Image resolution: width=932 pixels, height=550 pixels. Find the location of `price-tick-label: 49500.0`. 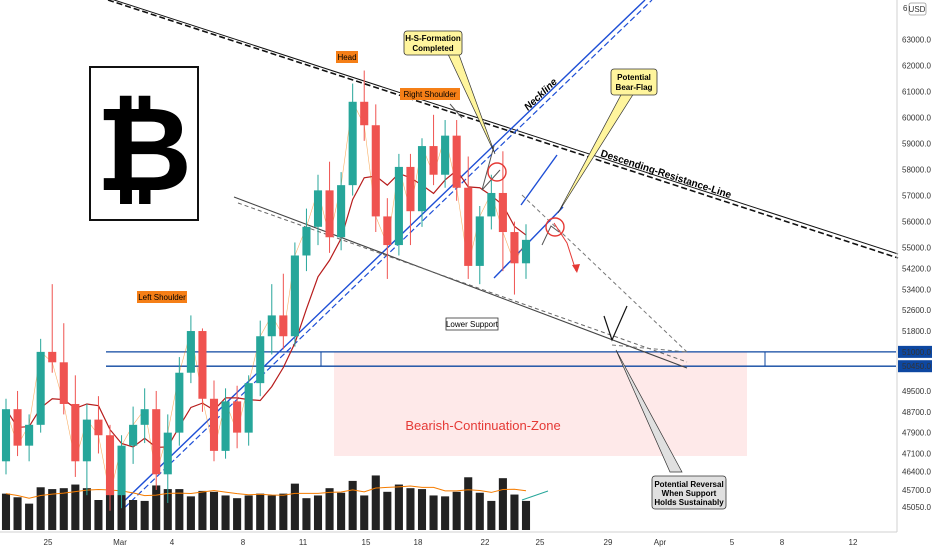

price-tick-label: 49500.0 is located at coordinates (916, 391).